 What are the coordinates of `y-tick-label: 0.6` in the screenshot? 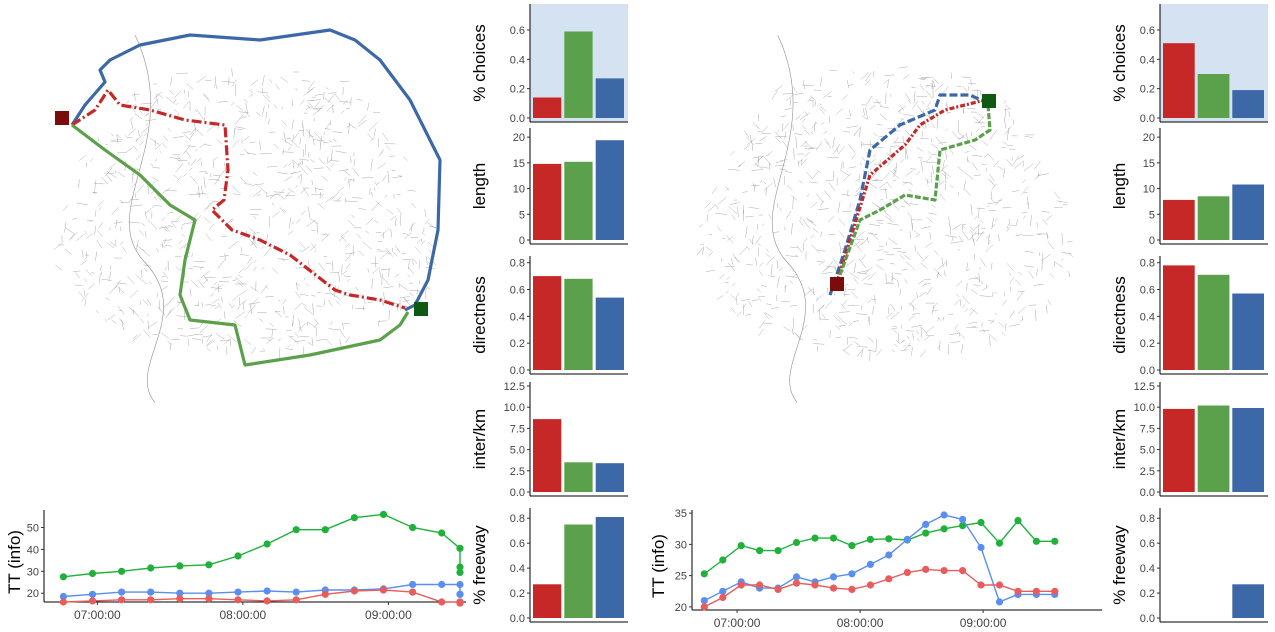 It's located at (517, 544).